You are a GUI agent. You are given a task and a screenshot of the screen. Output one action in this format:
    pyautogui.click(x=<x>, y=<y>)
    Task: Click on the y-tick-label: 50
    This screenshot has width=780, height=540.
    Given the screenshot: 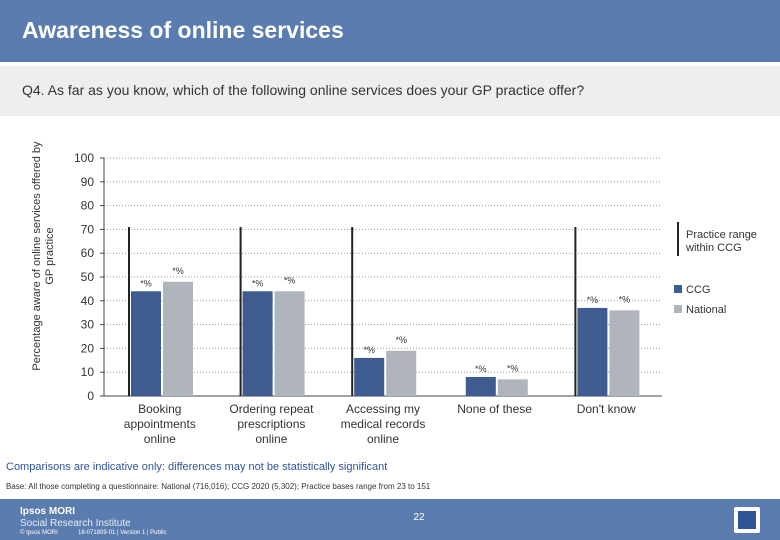 What is the action you would take?
    pyautogui.click(x=88, y=277)
    